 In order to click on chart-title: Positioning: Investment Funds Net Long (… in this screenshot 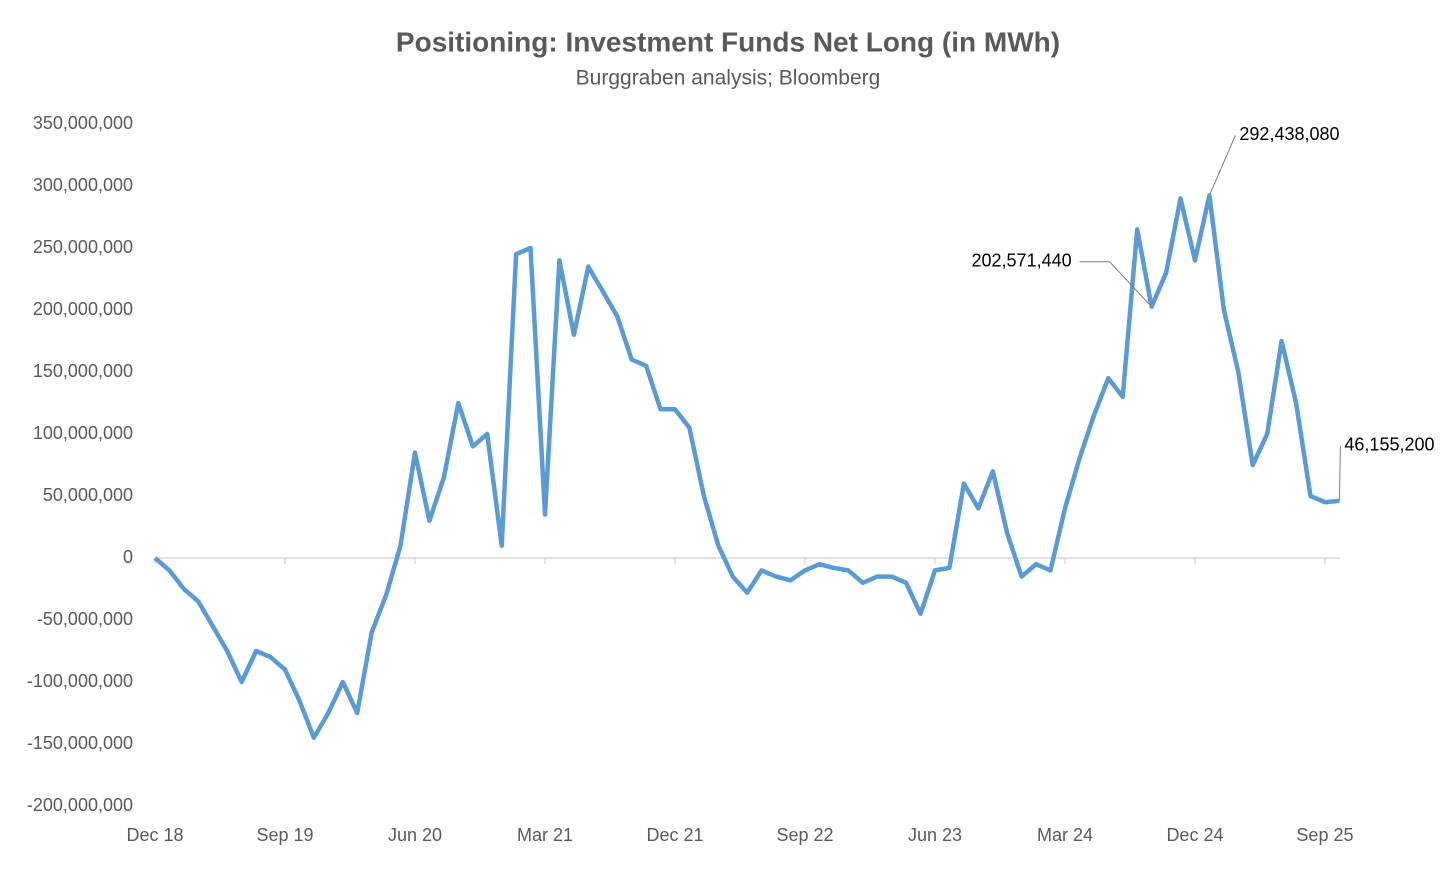, I will do `click(728, 41)`.